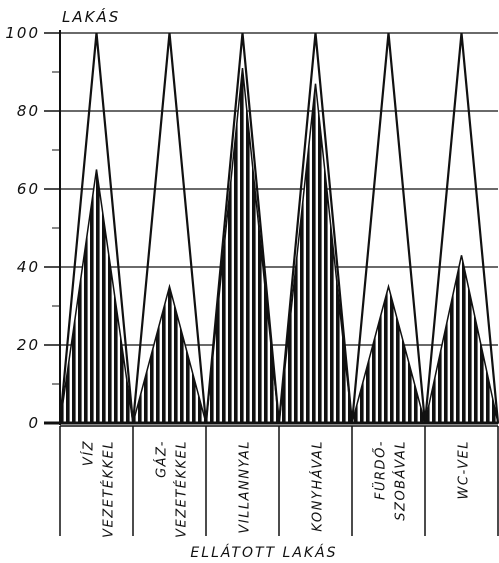 The width and height of the screenshot is (499, 563). Describe the element at coordinates (380, 470) in the screenshot. I see `category-label: FÜRDŐ-` at that location.